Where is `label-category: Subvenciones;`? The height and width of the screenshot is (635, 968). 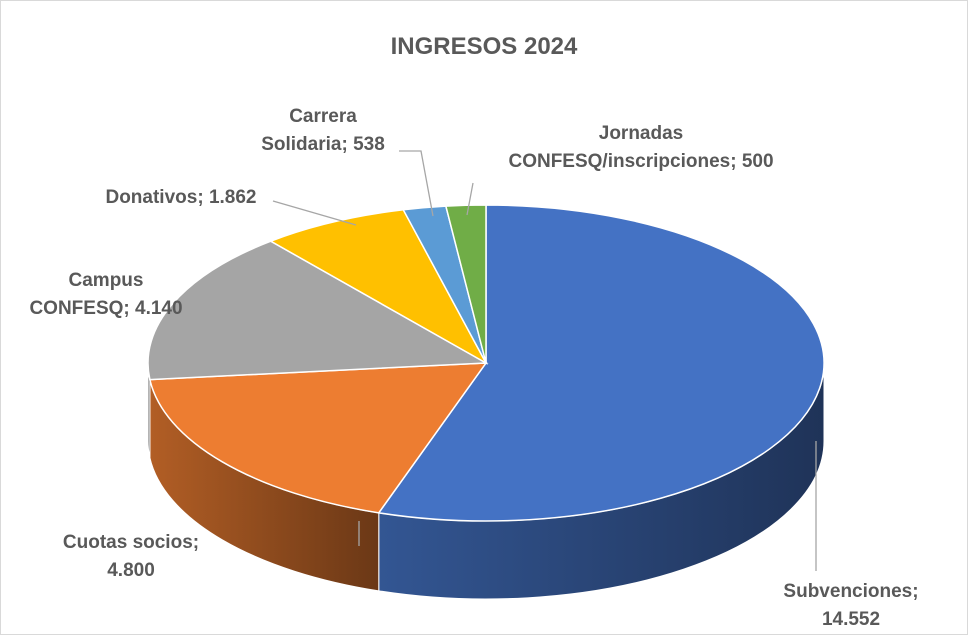
label-category: Subvenciones; is located at coordinates (851, 591).